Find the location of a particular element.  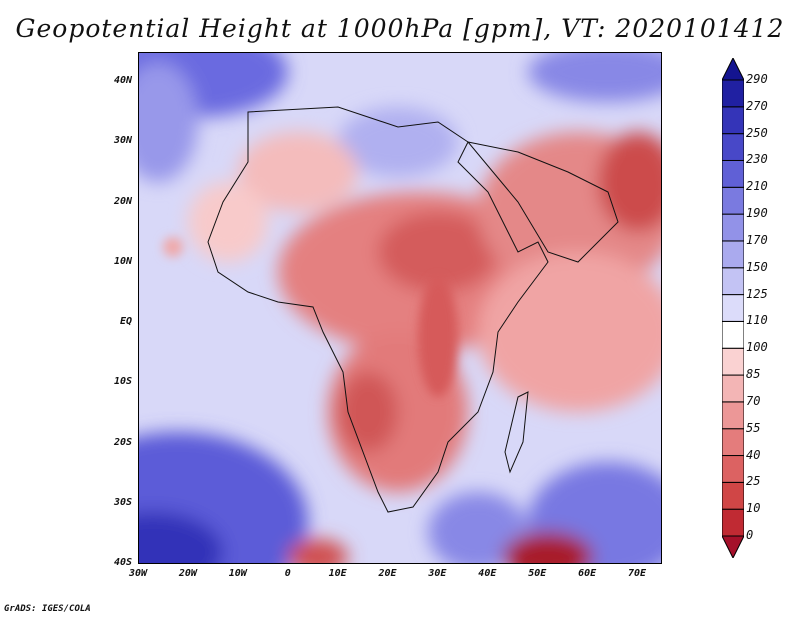

lat-tick-label: 20N is located at coordinates (122, 201).